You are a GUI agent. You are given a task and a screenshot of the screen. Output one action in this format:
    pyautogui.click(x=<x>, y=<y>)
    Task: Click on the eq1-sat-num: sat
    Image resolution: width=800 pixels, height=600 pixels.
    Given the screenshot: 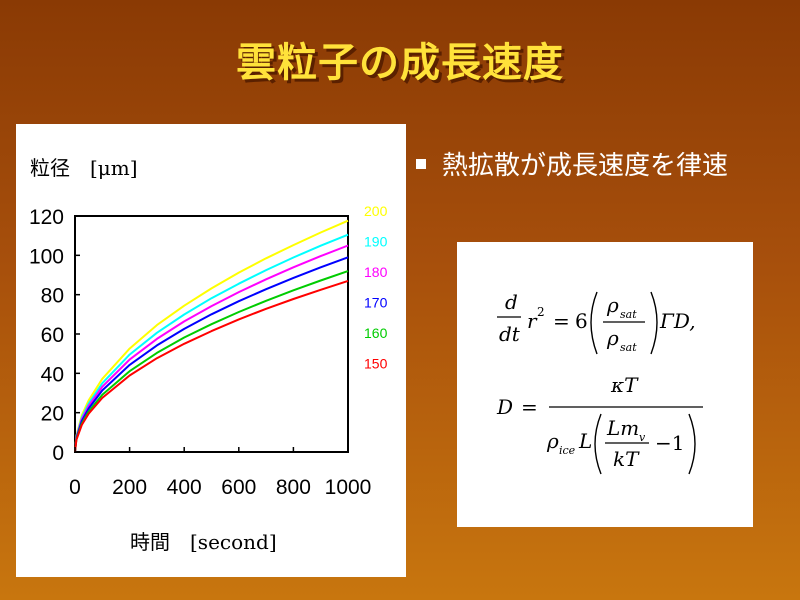 What is the action you would take?
    pyautogui.click(x=628, y=314)
    